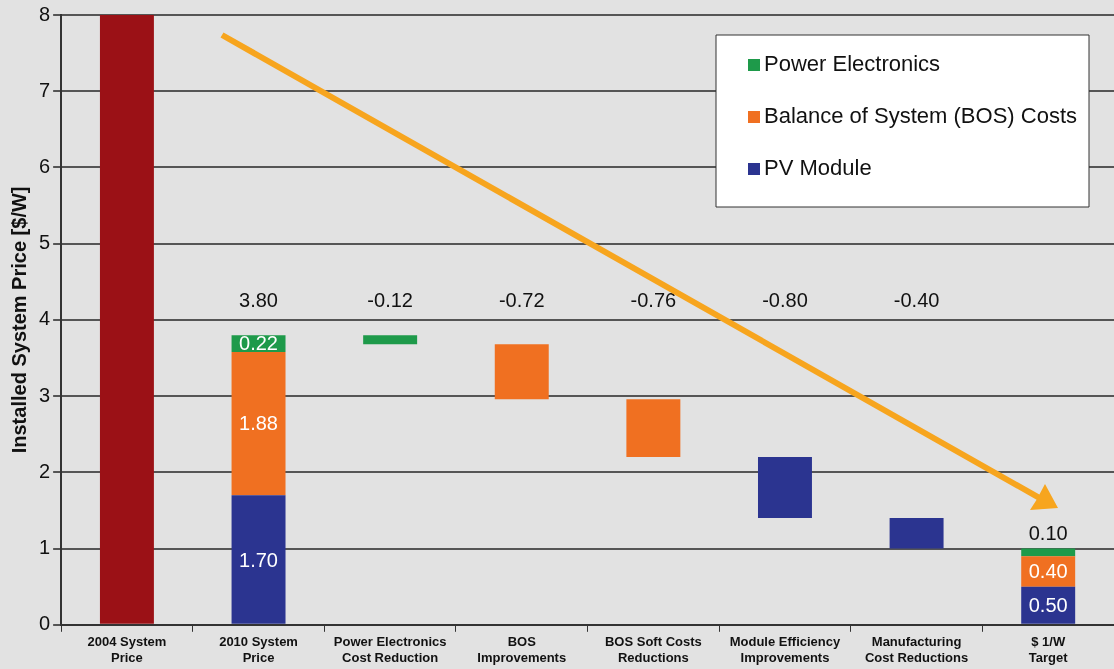  I want to click on x-tick-label: Manufacturing Cost Reductions, so click(916, 649).